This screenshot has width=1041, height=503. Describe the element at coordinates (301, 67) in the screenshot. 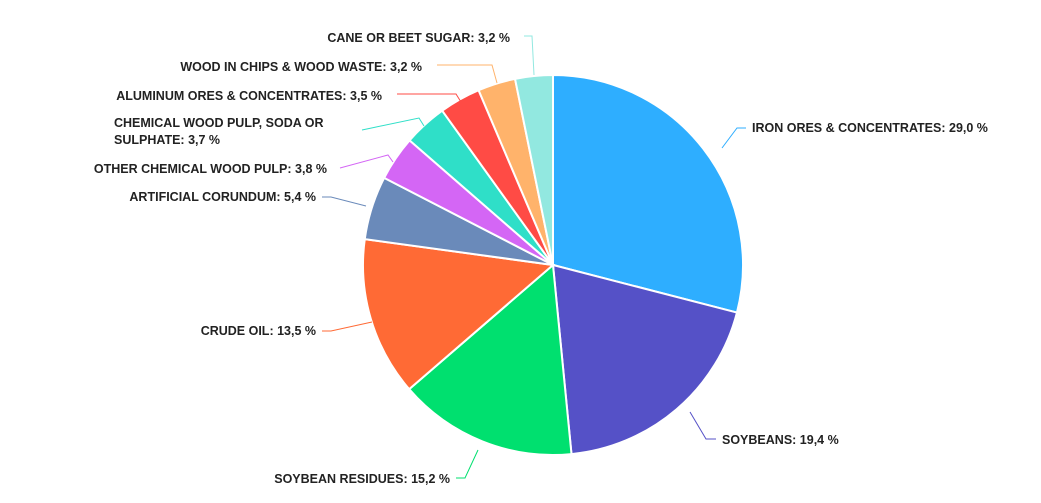

I see `data-label-9: WOOD IN CHIPS & WOOD WASTE: 3,2 %` at that location.